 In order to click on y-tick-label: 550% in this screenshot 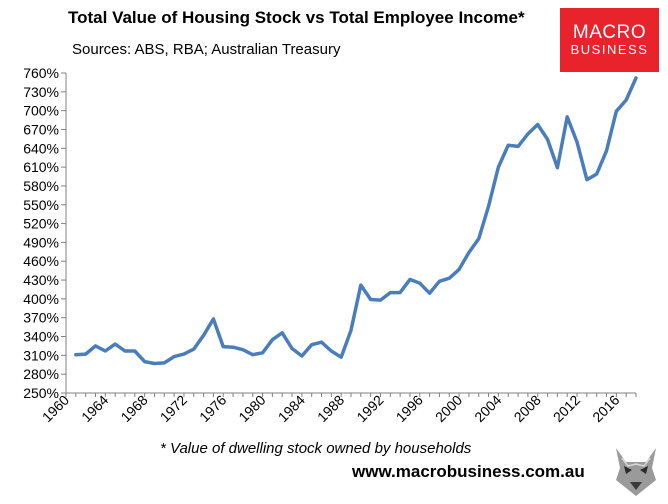, I will do `click(41, 205)`.